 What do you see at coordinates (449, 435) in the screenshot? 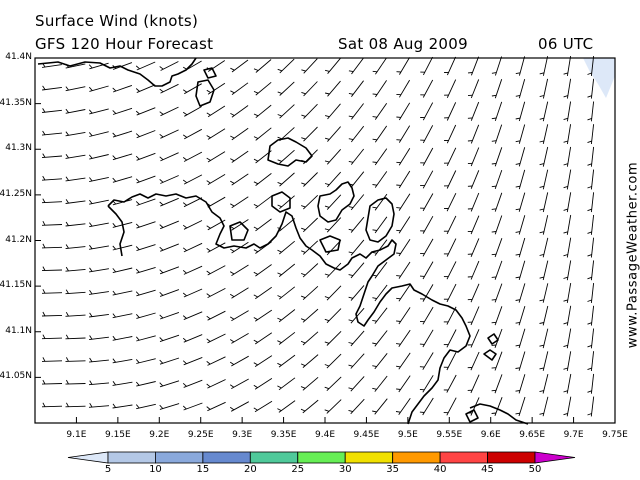
I see `lon-label: 9.55E` at bounding box center [449, 435].